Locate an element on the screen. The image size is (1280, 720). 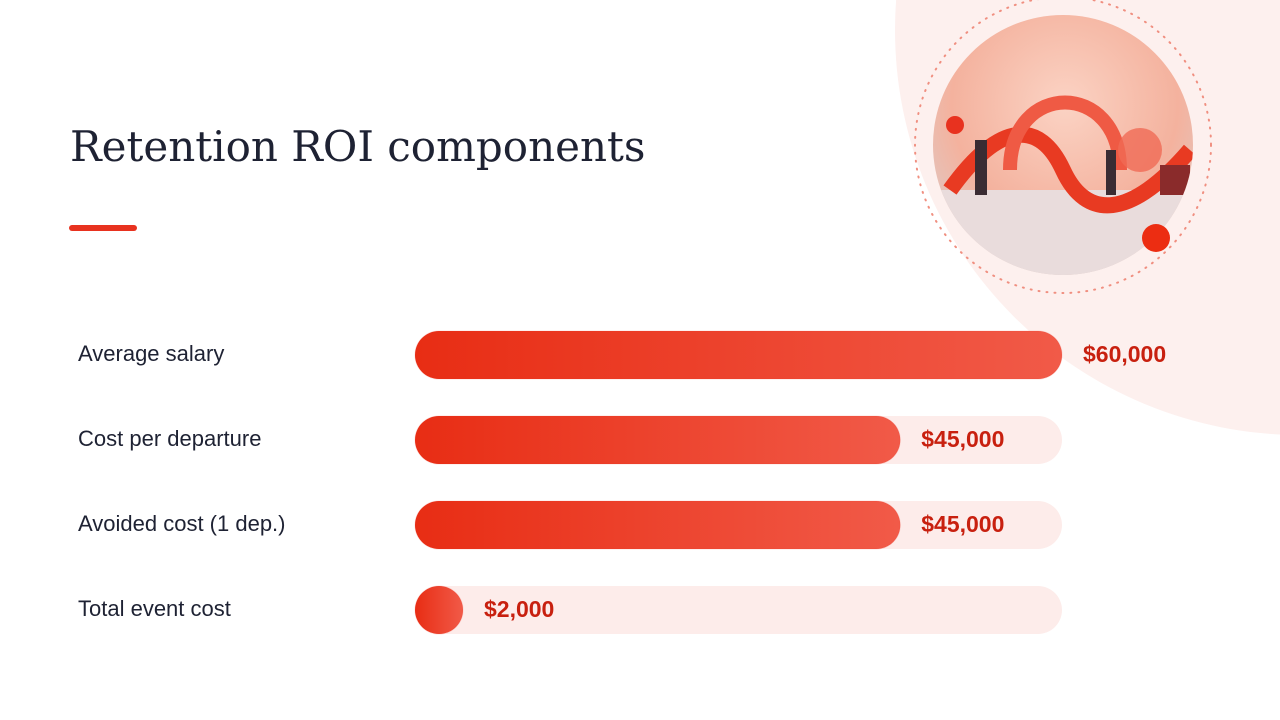
category-label: Avoided cost (1 dep.) is located at coordinates (182, 523).